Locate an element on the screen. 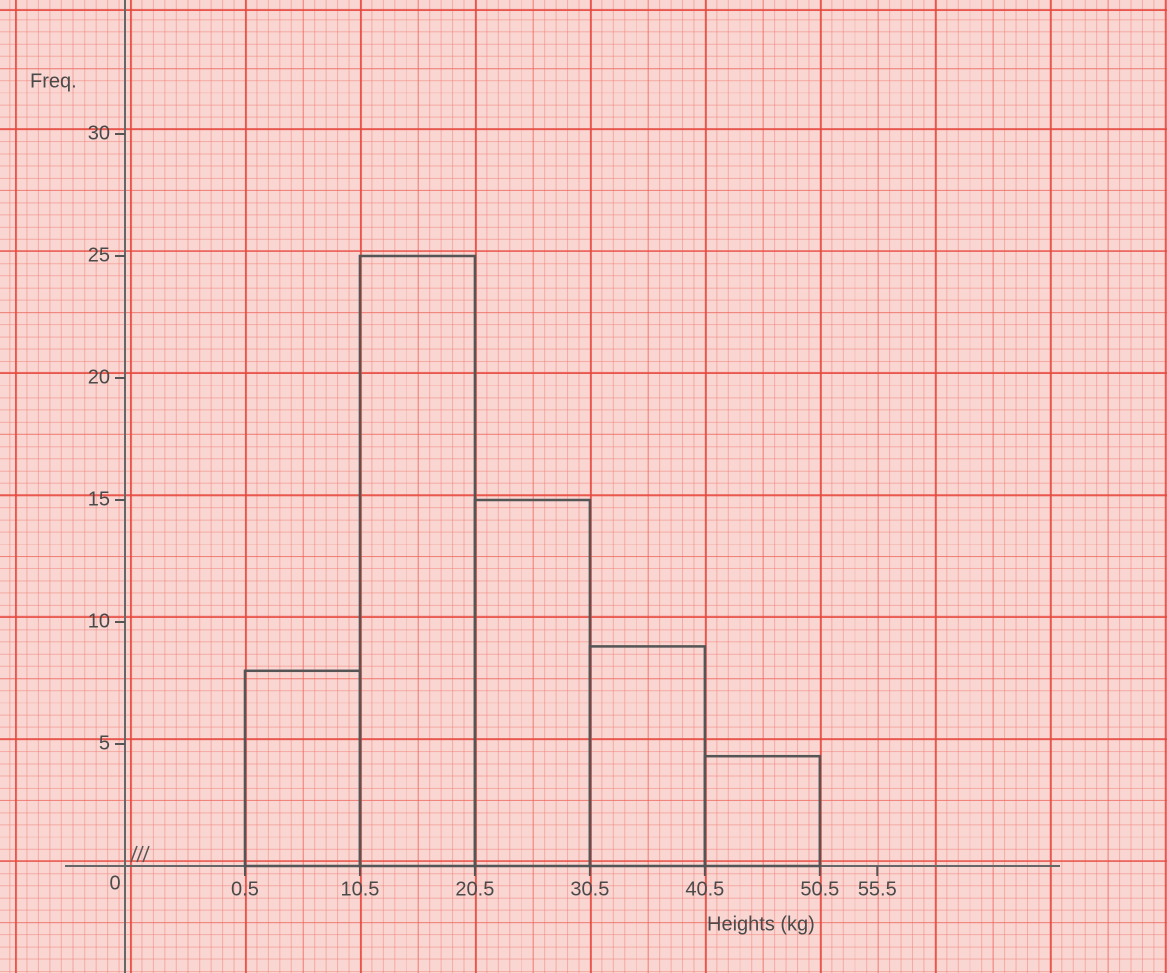  y-tick-label: 5 is located at coordinates (104, 743).